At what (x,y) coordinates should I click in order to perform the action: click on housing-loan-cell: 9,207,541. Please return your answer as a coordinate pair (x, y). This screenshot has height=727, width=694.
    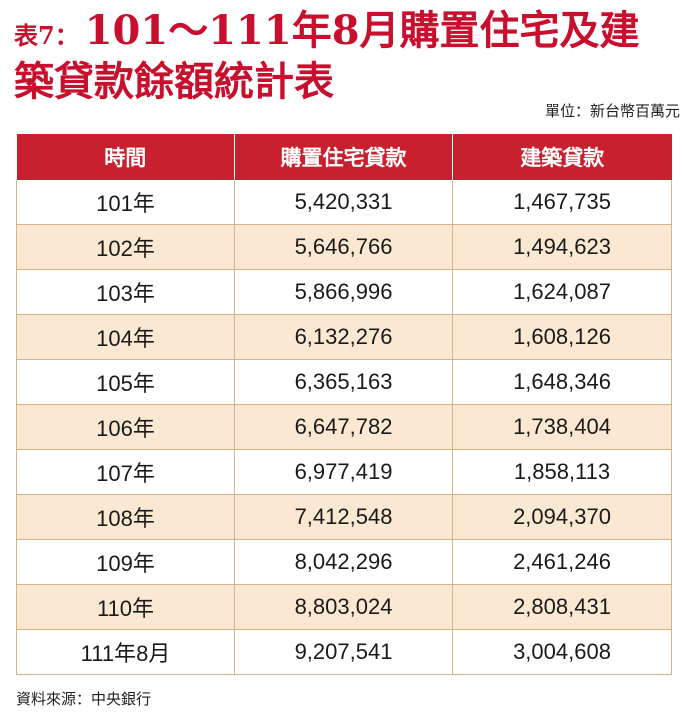
    Looking at the image, I should click on (343, 652).